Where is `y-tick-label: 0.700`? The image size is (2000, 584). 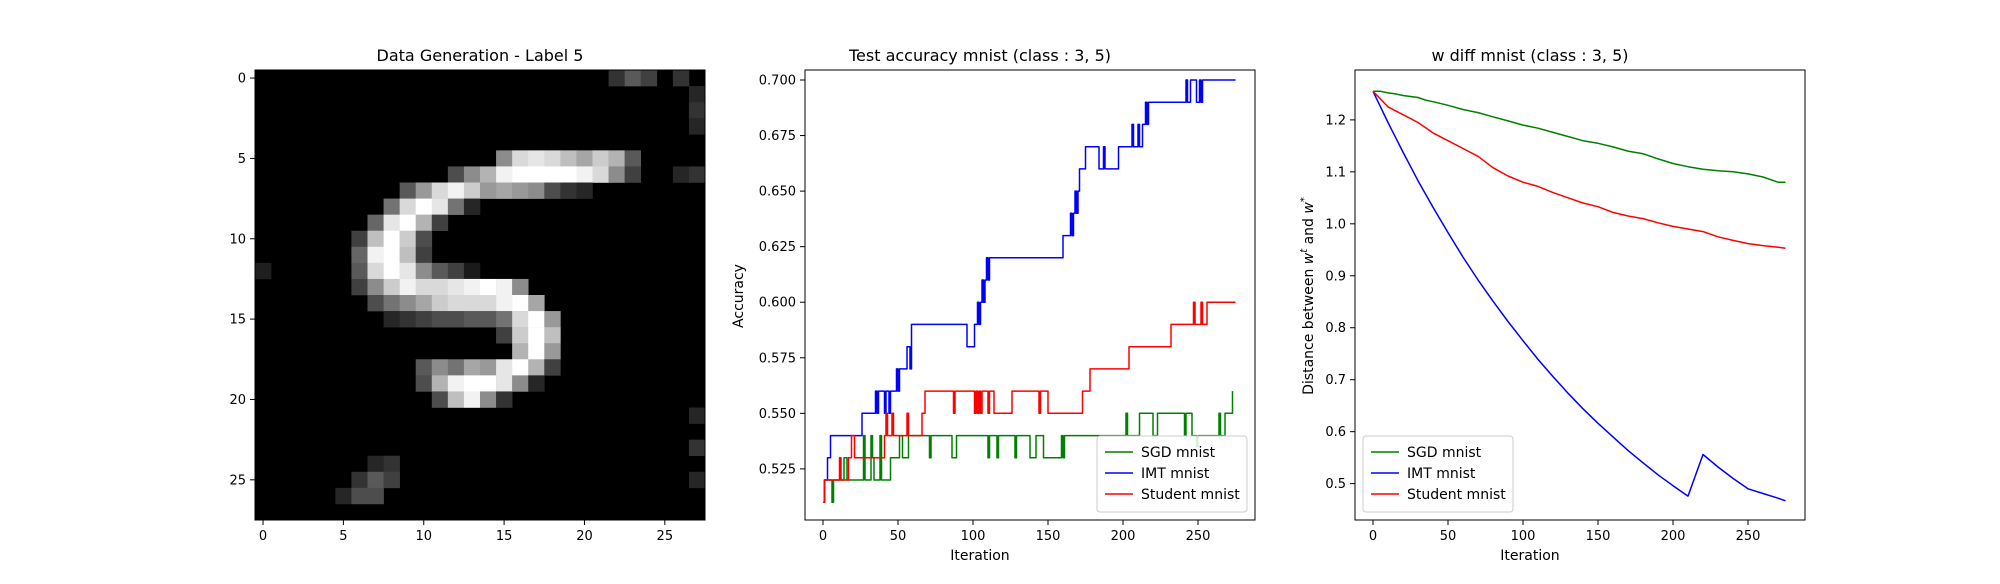 y-tick-label: 0.700 is located at coordinates (777, 81).